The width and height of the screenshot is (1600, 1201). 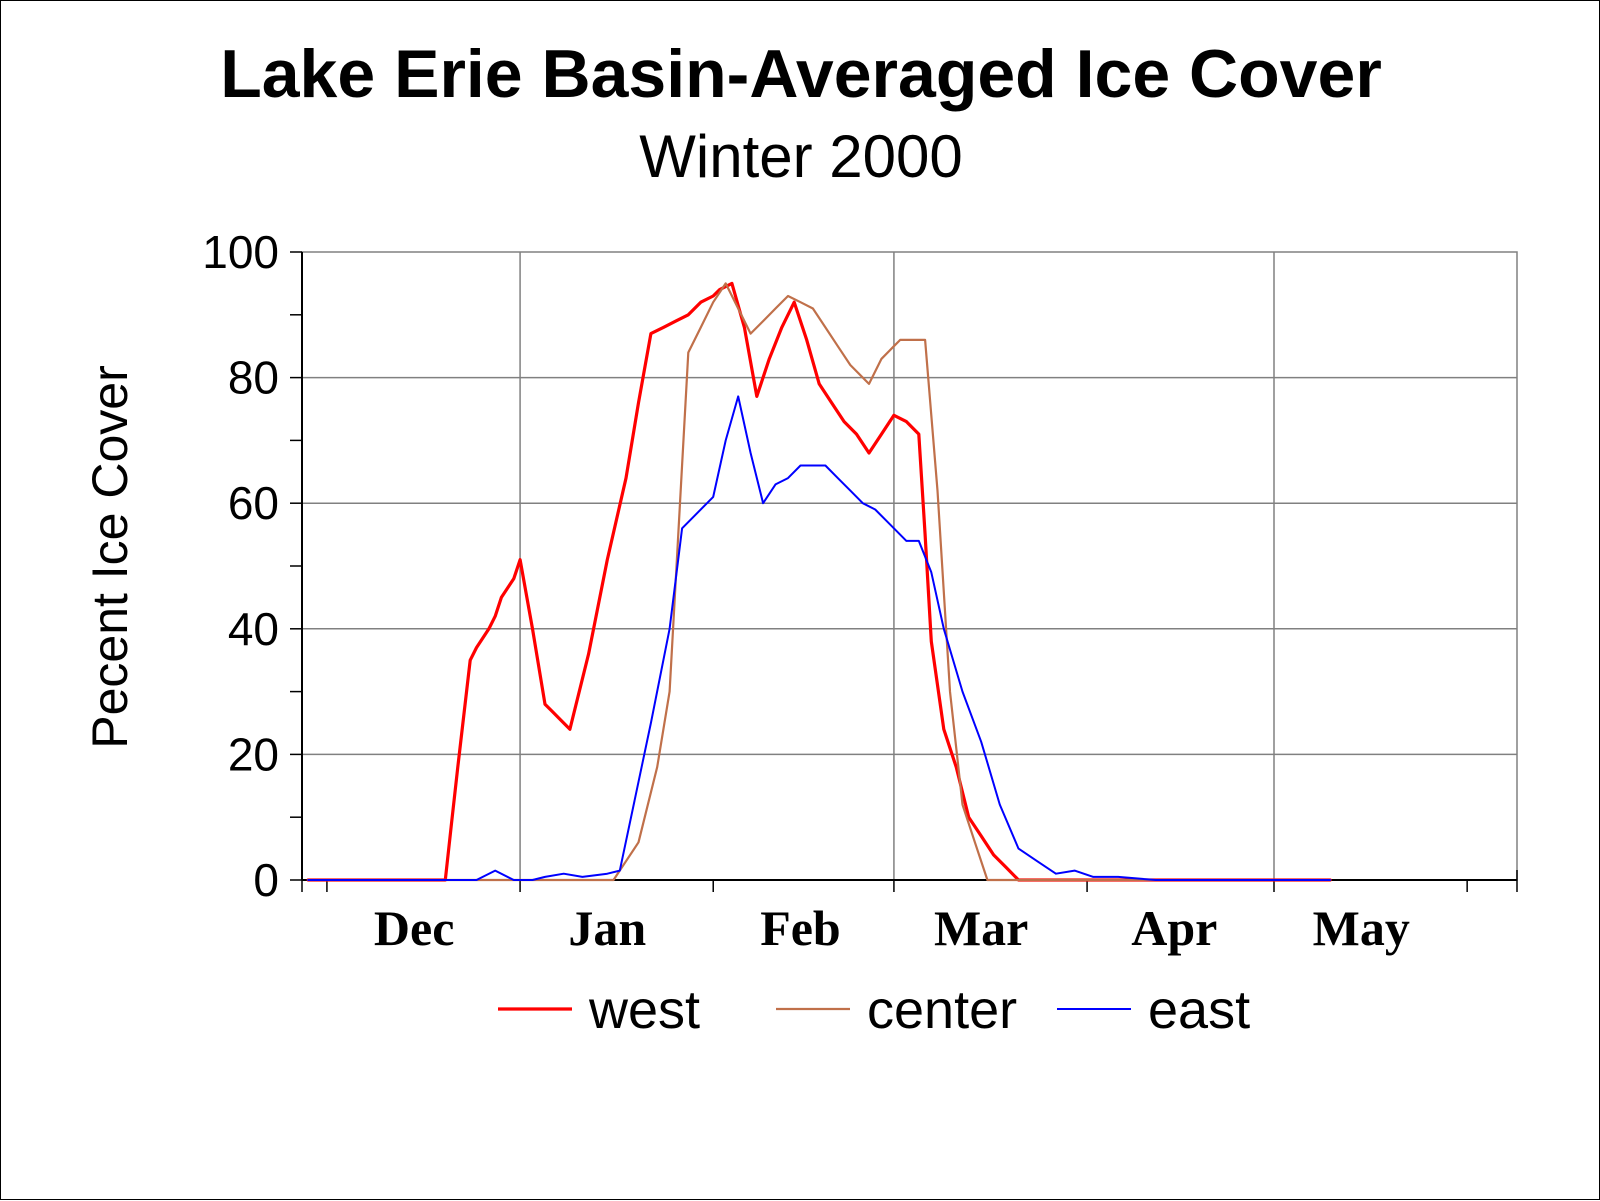 I want to click on y-tick-label: 60, so click(x=253, y=503).